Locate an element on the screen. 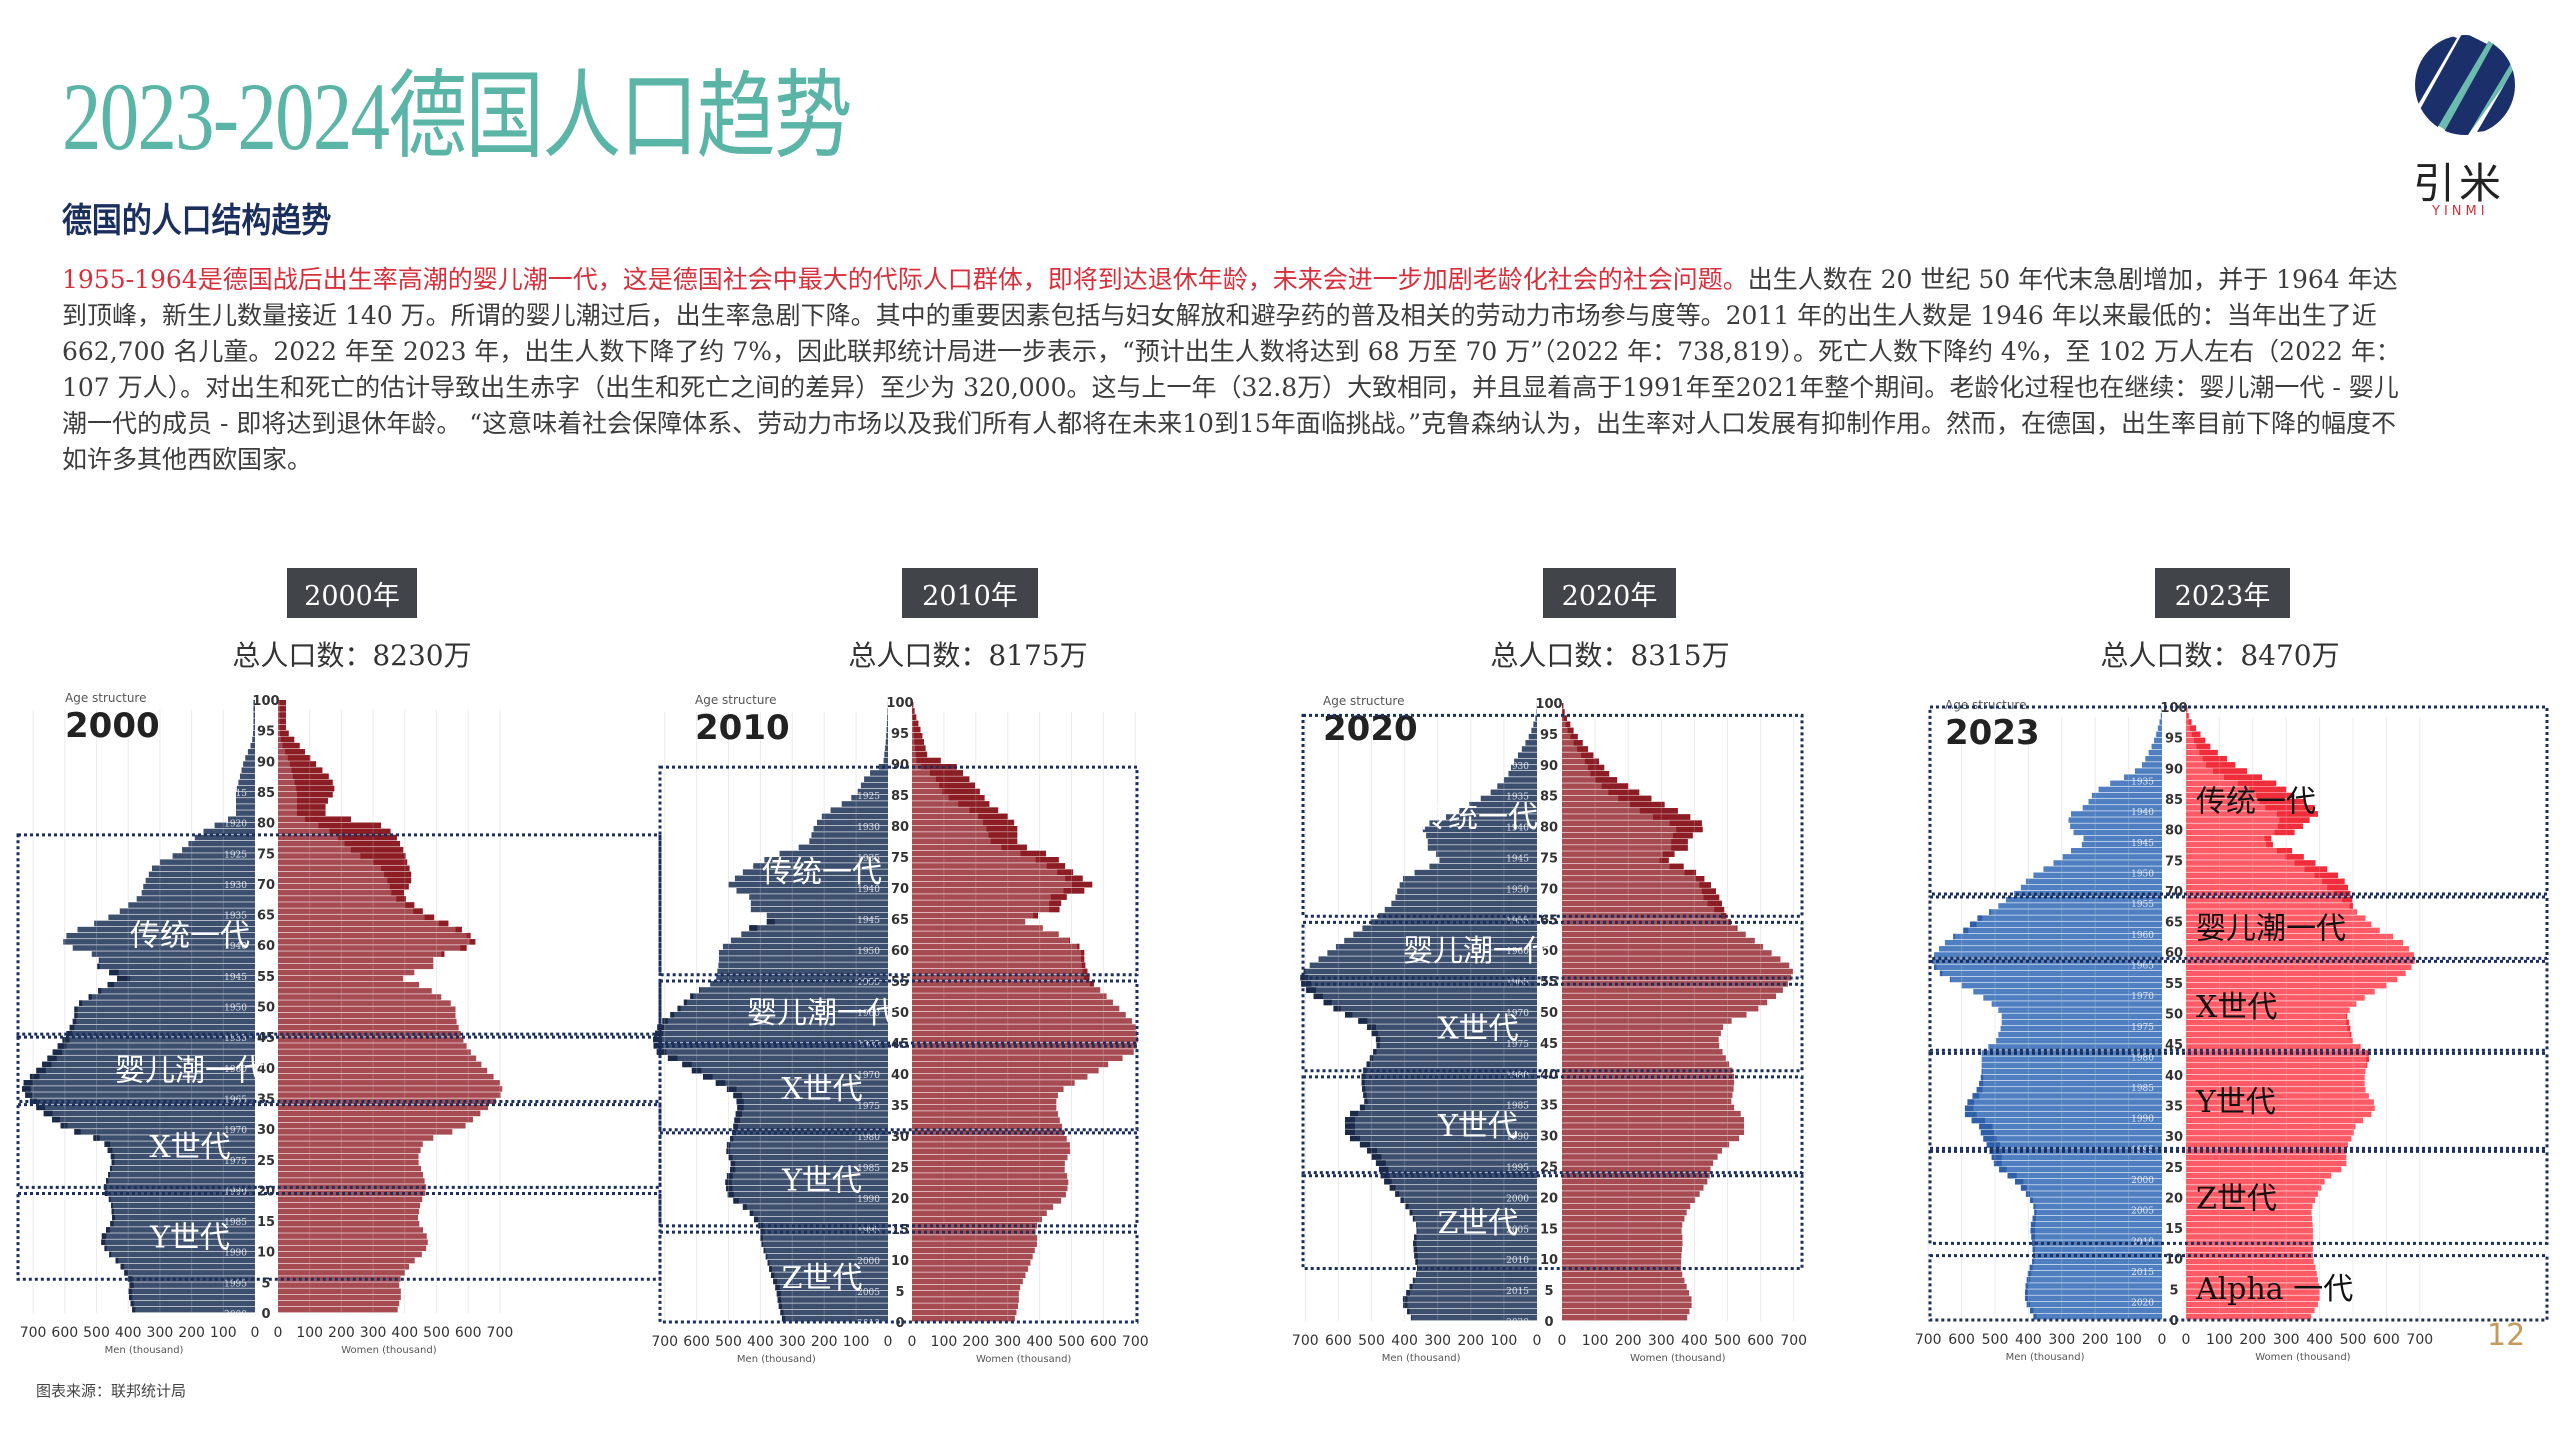 The image size is (2560, 1440). birth-year-tick: 1975 is located at coordinates (1517, 1045).